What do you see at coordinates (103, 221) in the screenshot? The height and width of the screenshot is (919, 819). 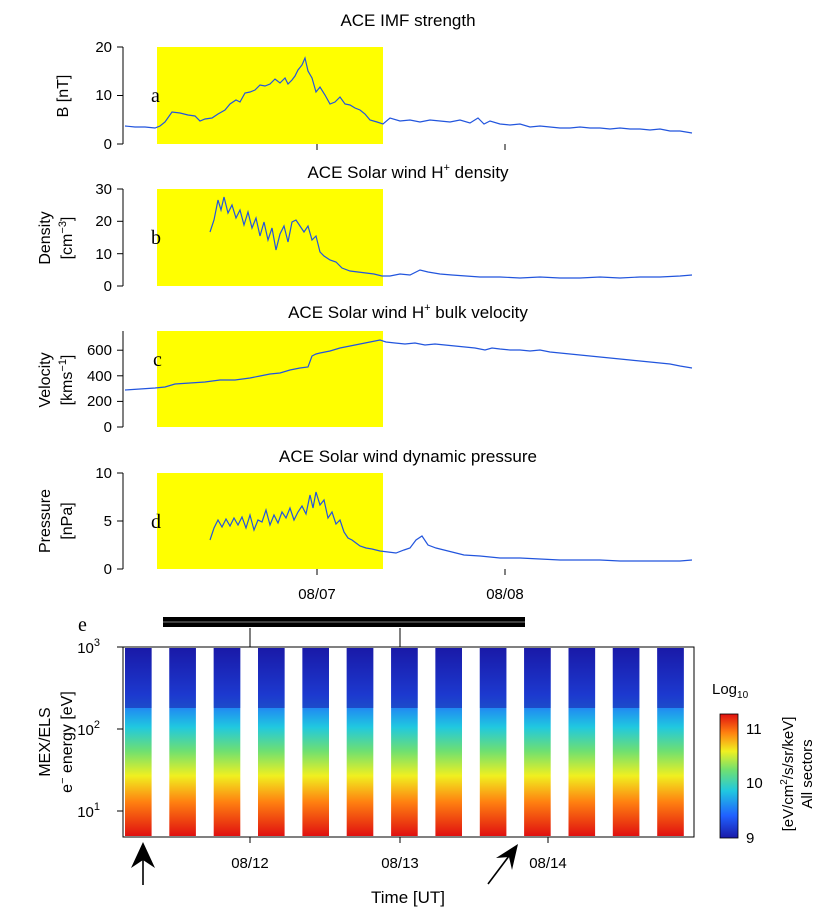 I see `panel-b-ytick-label: 20` at bounding box center [103, 221].